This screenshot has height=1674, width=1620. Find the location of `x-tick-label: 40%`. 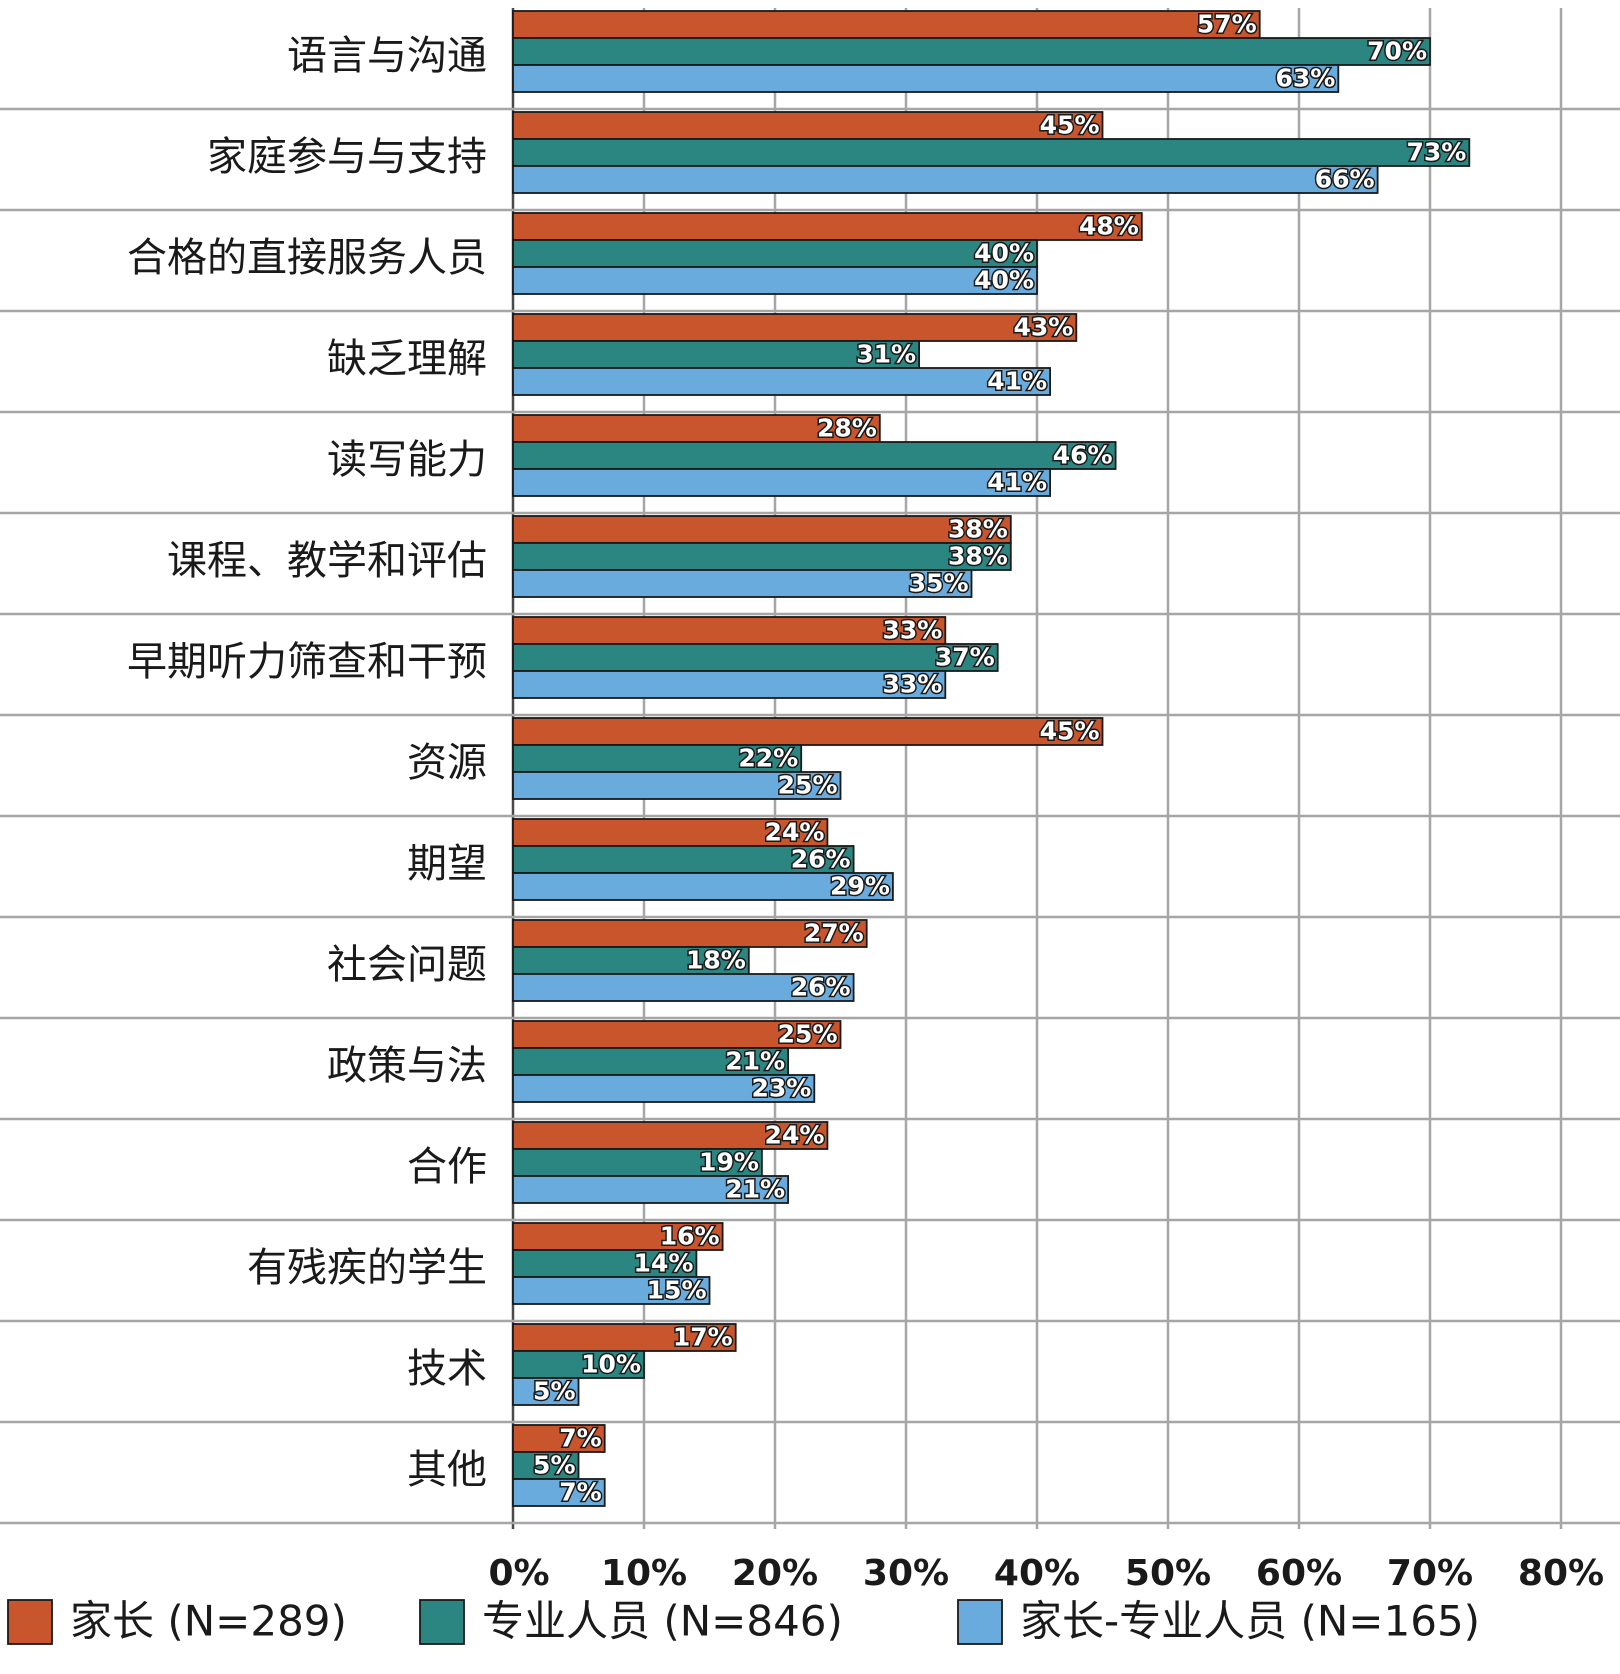

x-tick-label: 40% is located at coordinates (1037, 1573).